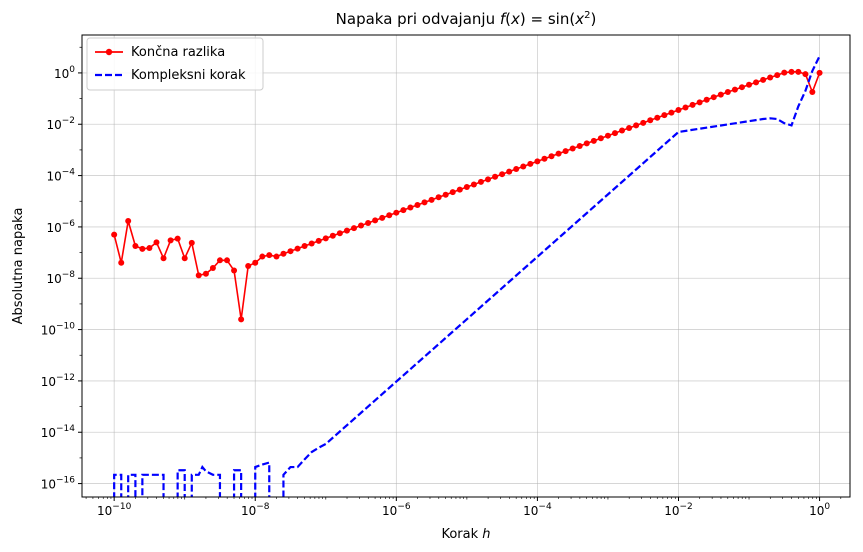 This screenshot has width=863, height=552. I want to click on y-tick-label: 10⁻¹⁶, so click(58, 484).